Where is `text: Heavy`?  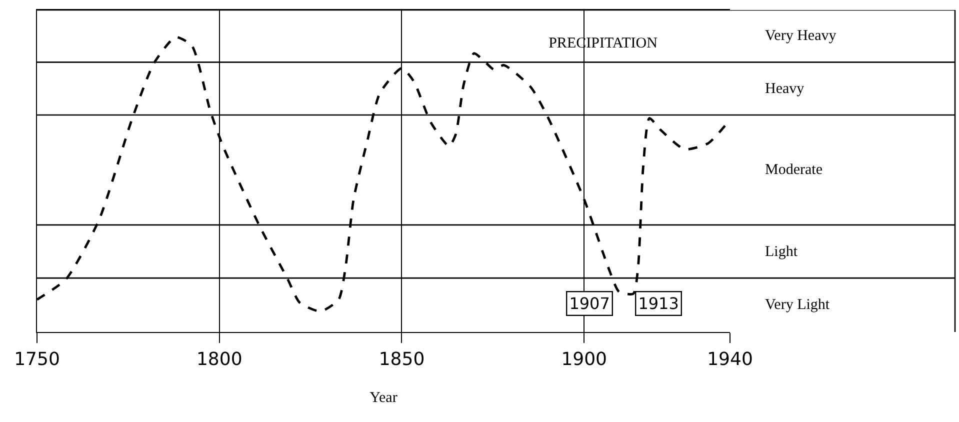 text: Heavy is located at coordinates (785, 89).